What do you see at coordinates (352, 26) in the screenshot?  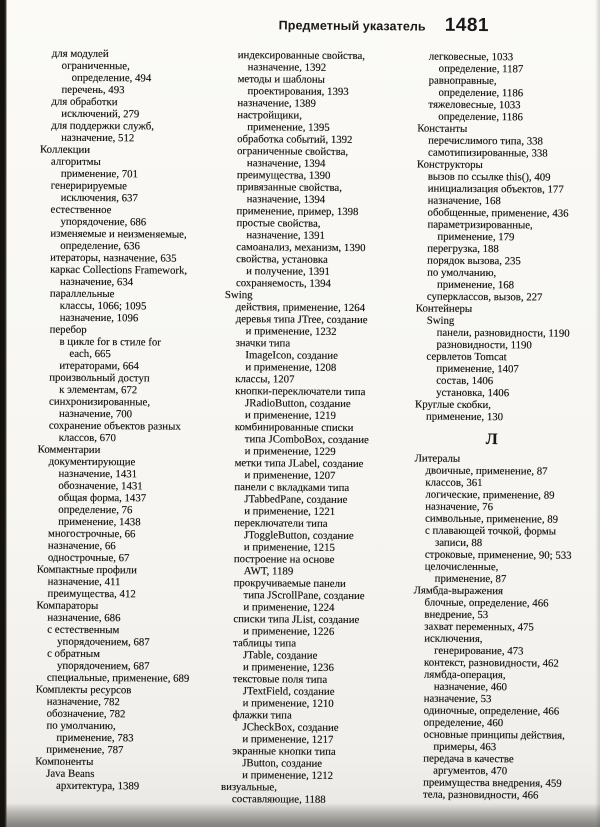 I see `running-header-title: Предметный указатель` at bounding box center [352, 26].